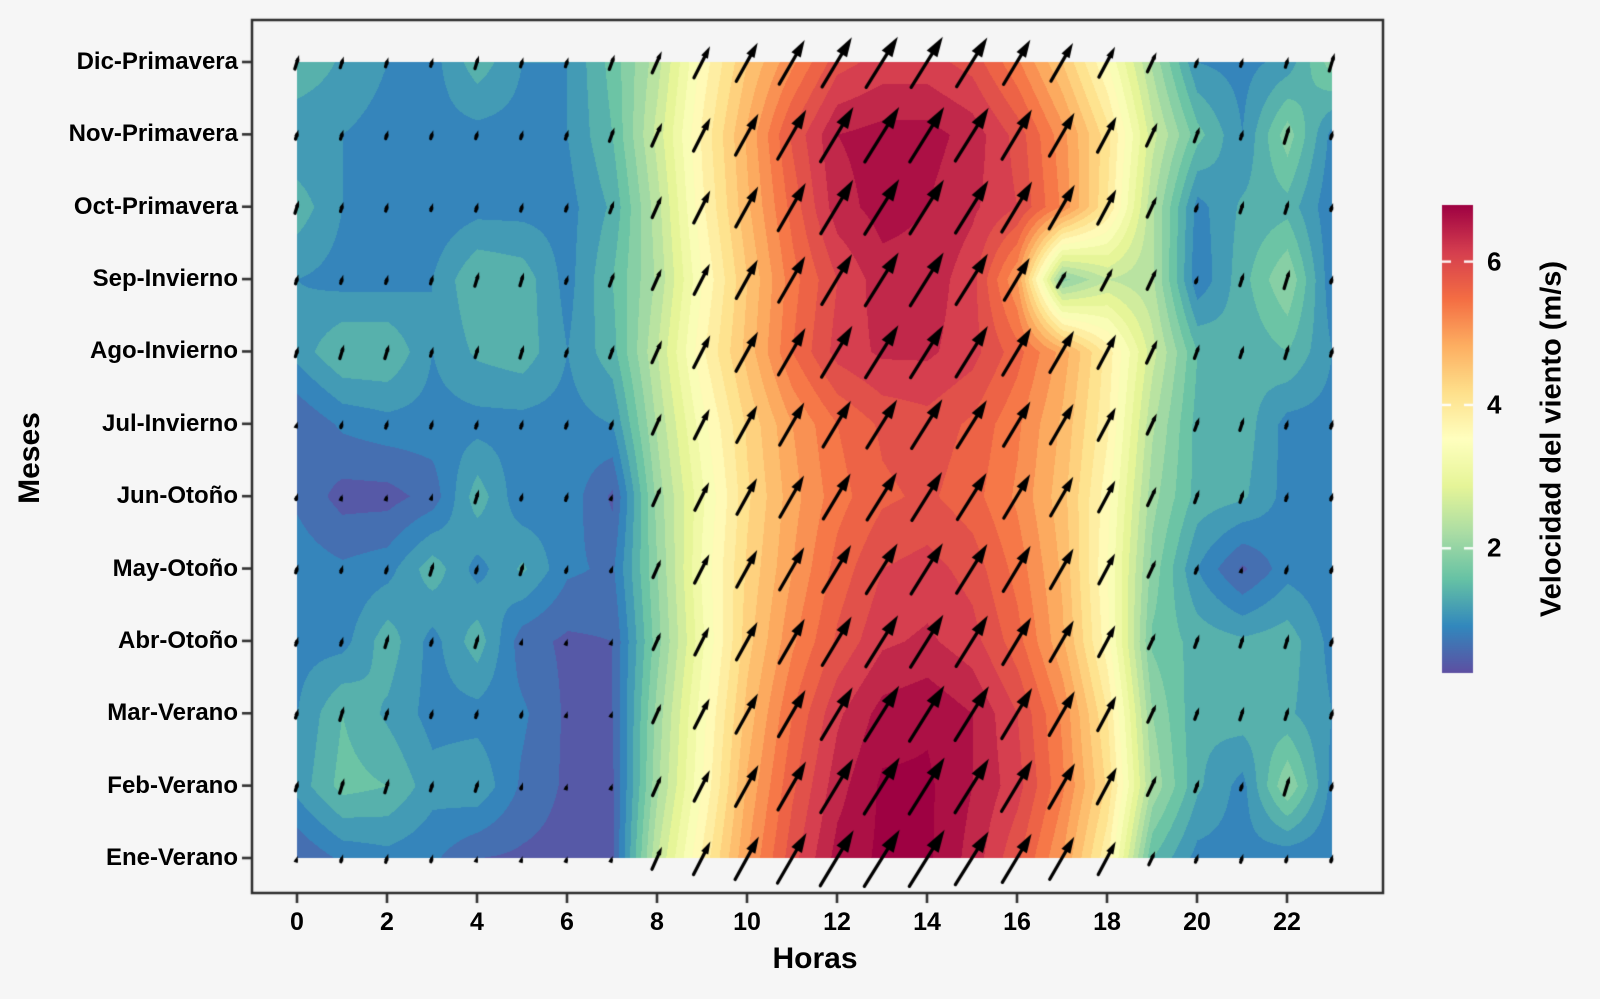 Image resolution: width=1600 pixels, height=999 pixels. I want to click on x-tick-label: 4, so click(477, 922).